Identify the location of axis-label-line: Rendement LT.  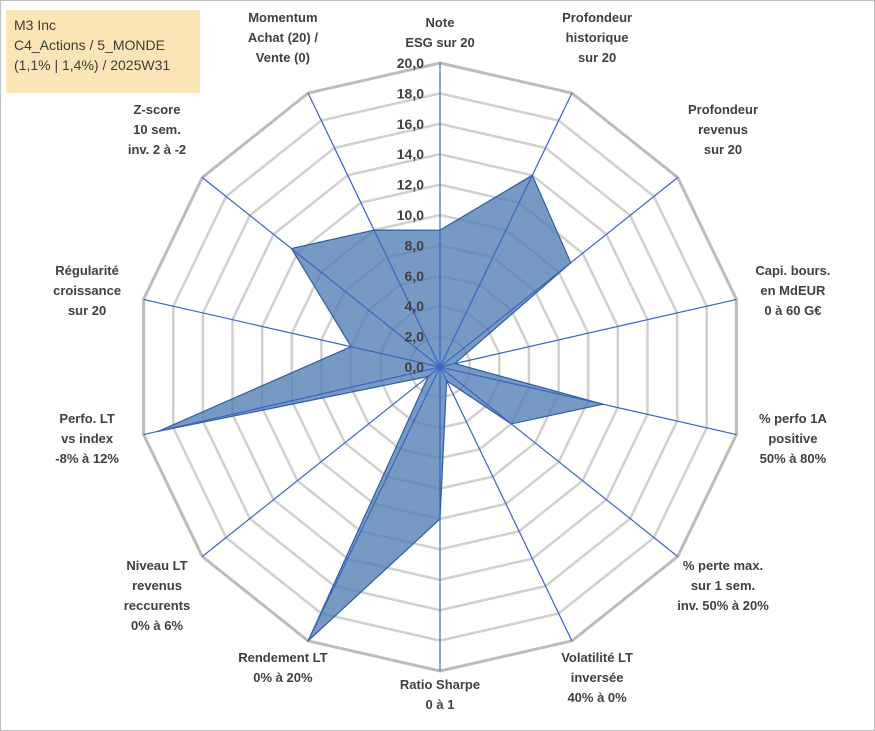
(282, 657).